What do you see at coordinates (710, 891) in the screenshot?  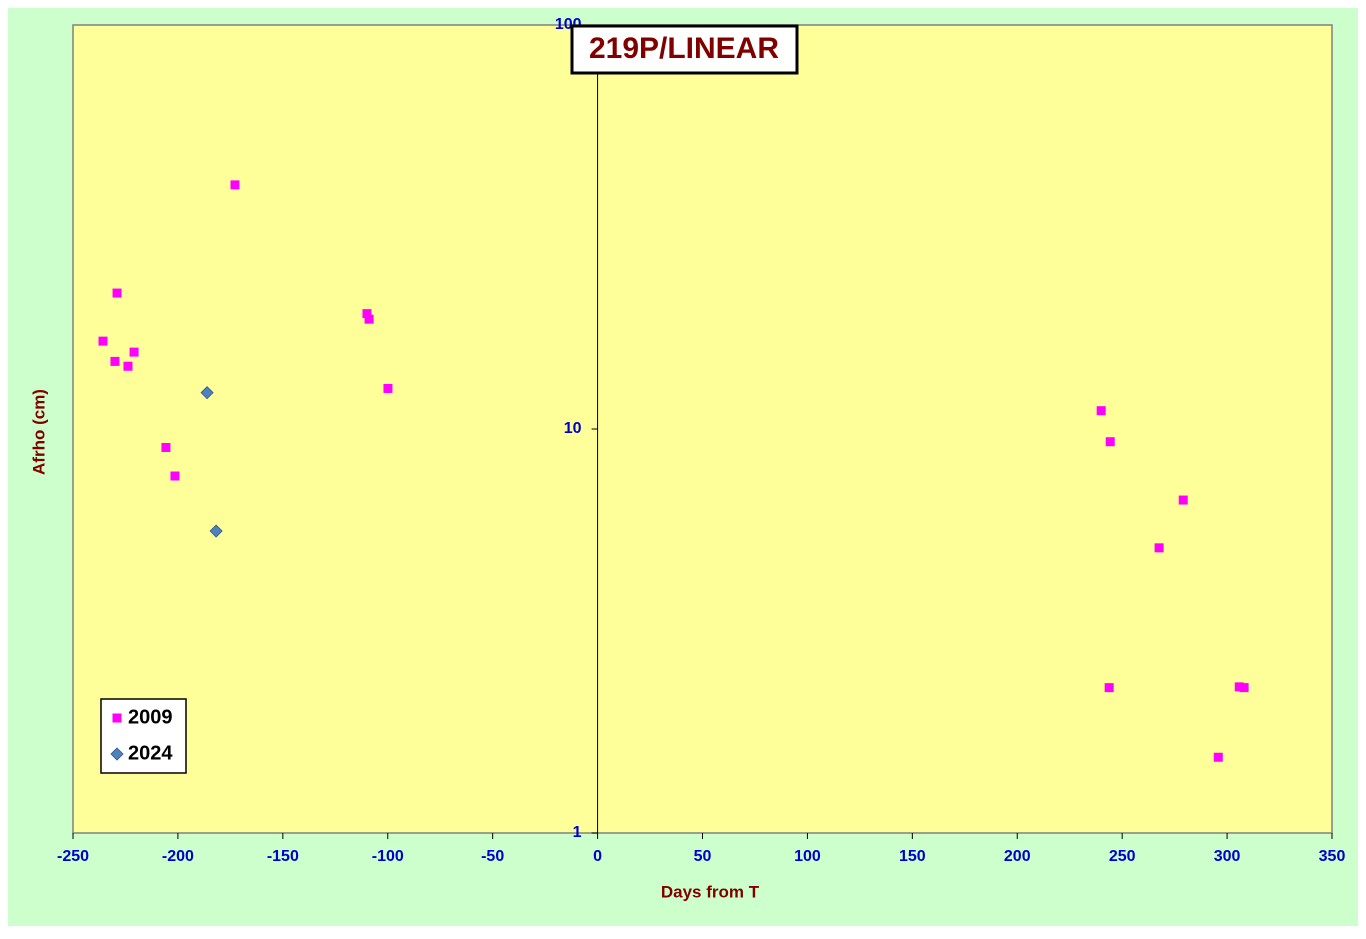 I see `x-axis-label: Days from T` at bounding box center [710, 891].